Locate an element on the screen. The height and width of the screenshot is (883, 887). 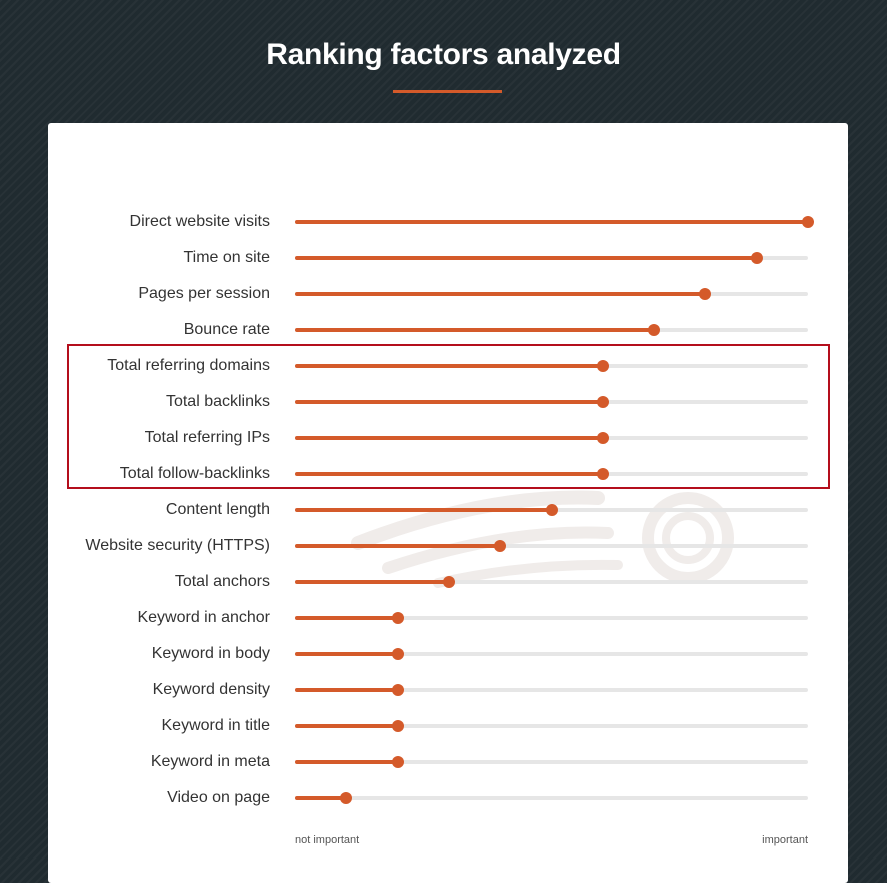
bar-label: Keyword in meta is located at coordinates (210, 761).